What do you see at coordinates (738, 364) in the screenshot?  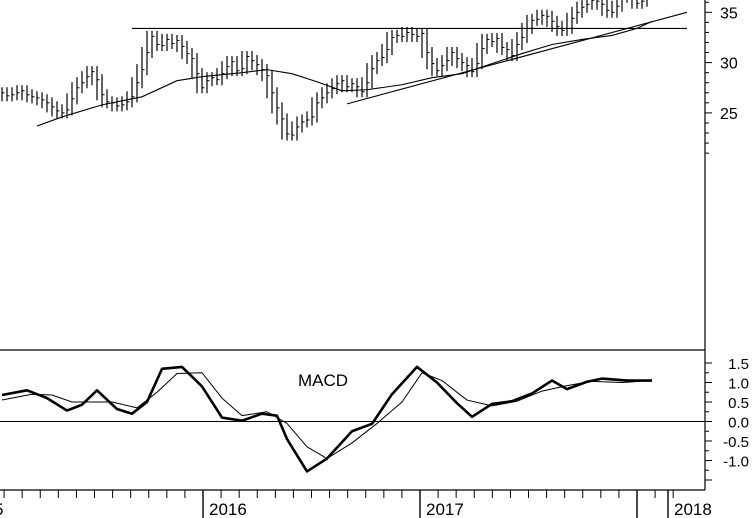 I see `macd-tick-label: 1.5` at bounding box center [738, 364].